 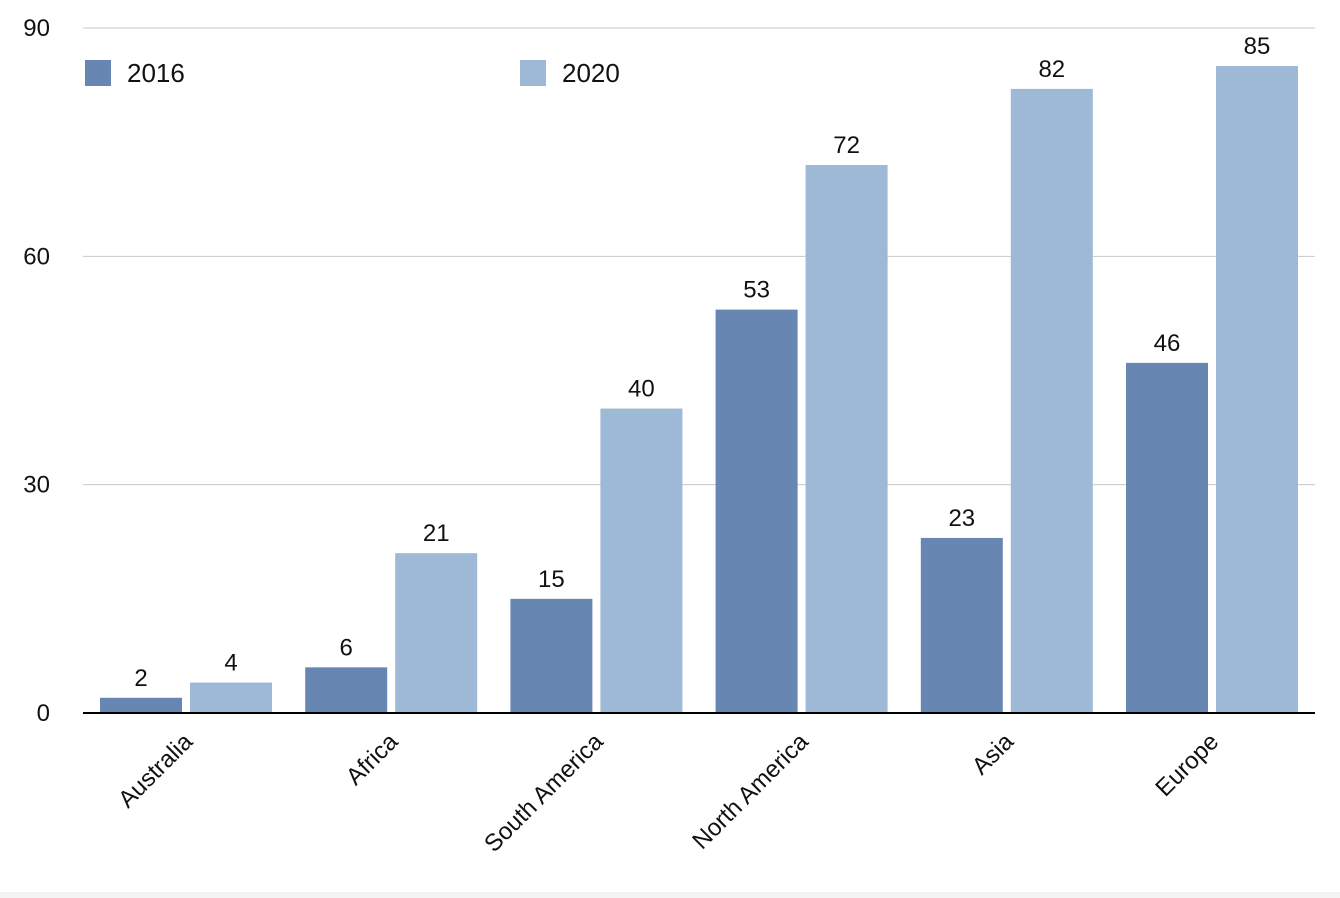 I want to click on data-label: 85, so click(x=1257, y=46).